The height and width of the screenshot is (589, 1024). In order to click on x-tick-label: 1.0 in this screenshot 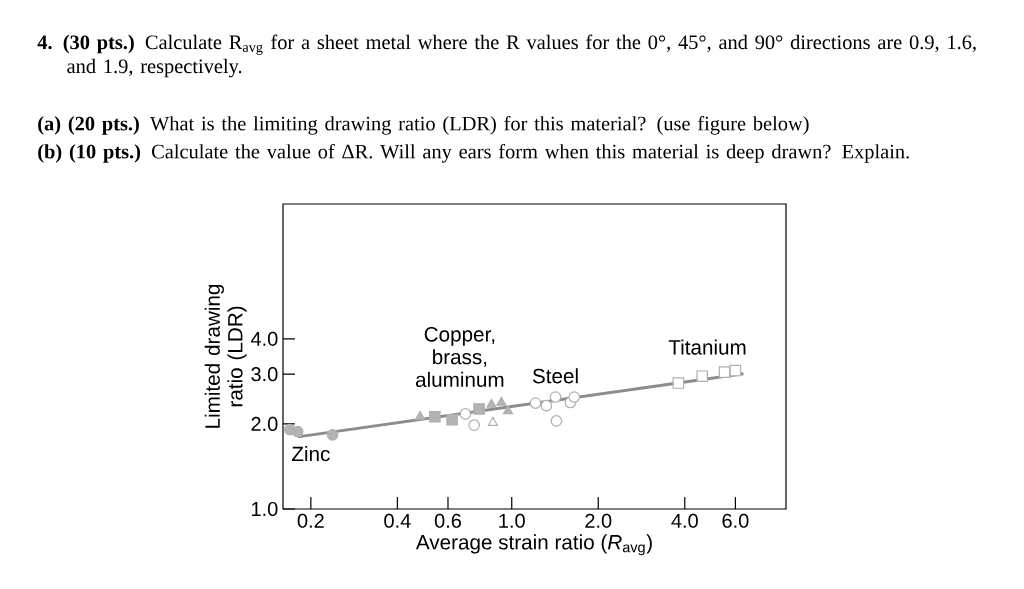, I will do `click(512, 520)`.